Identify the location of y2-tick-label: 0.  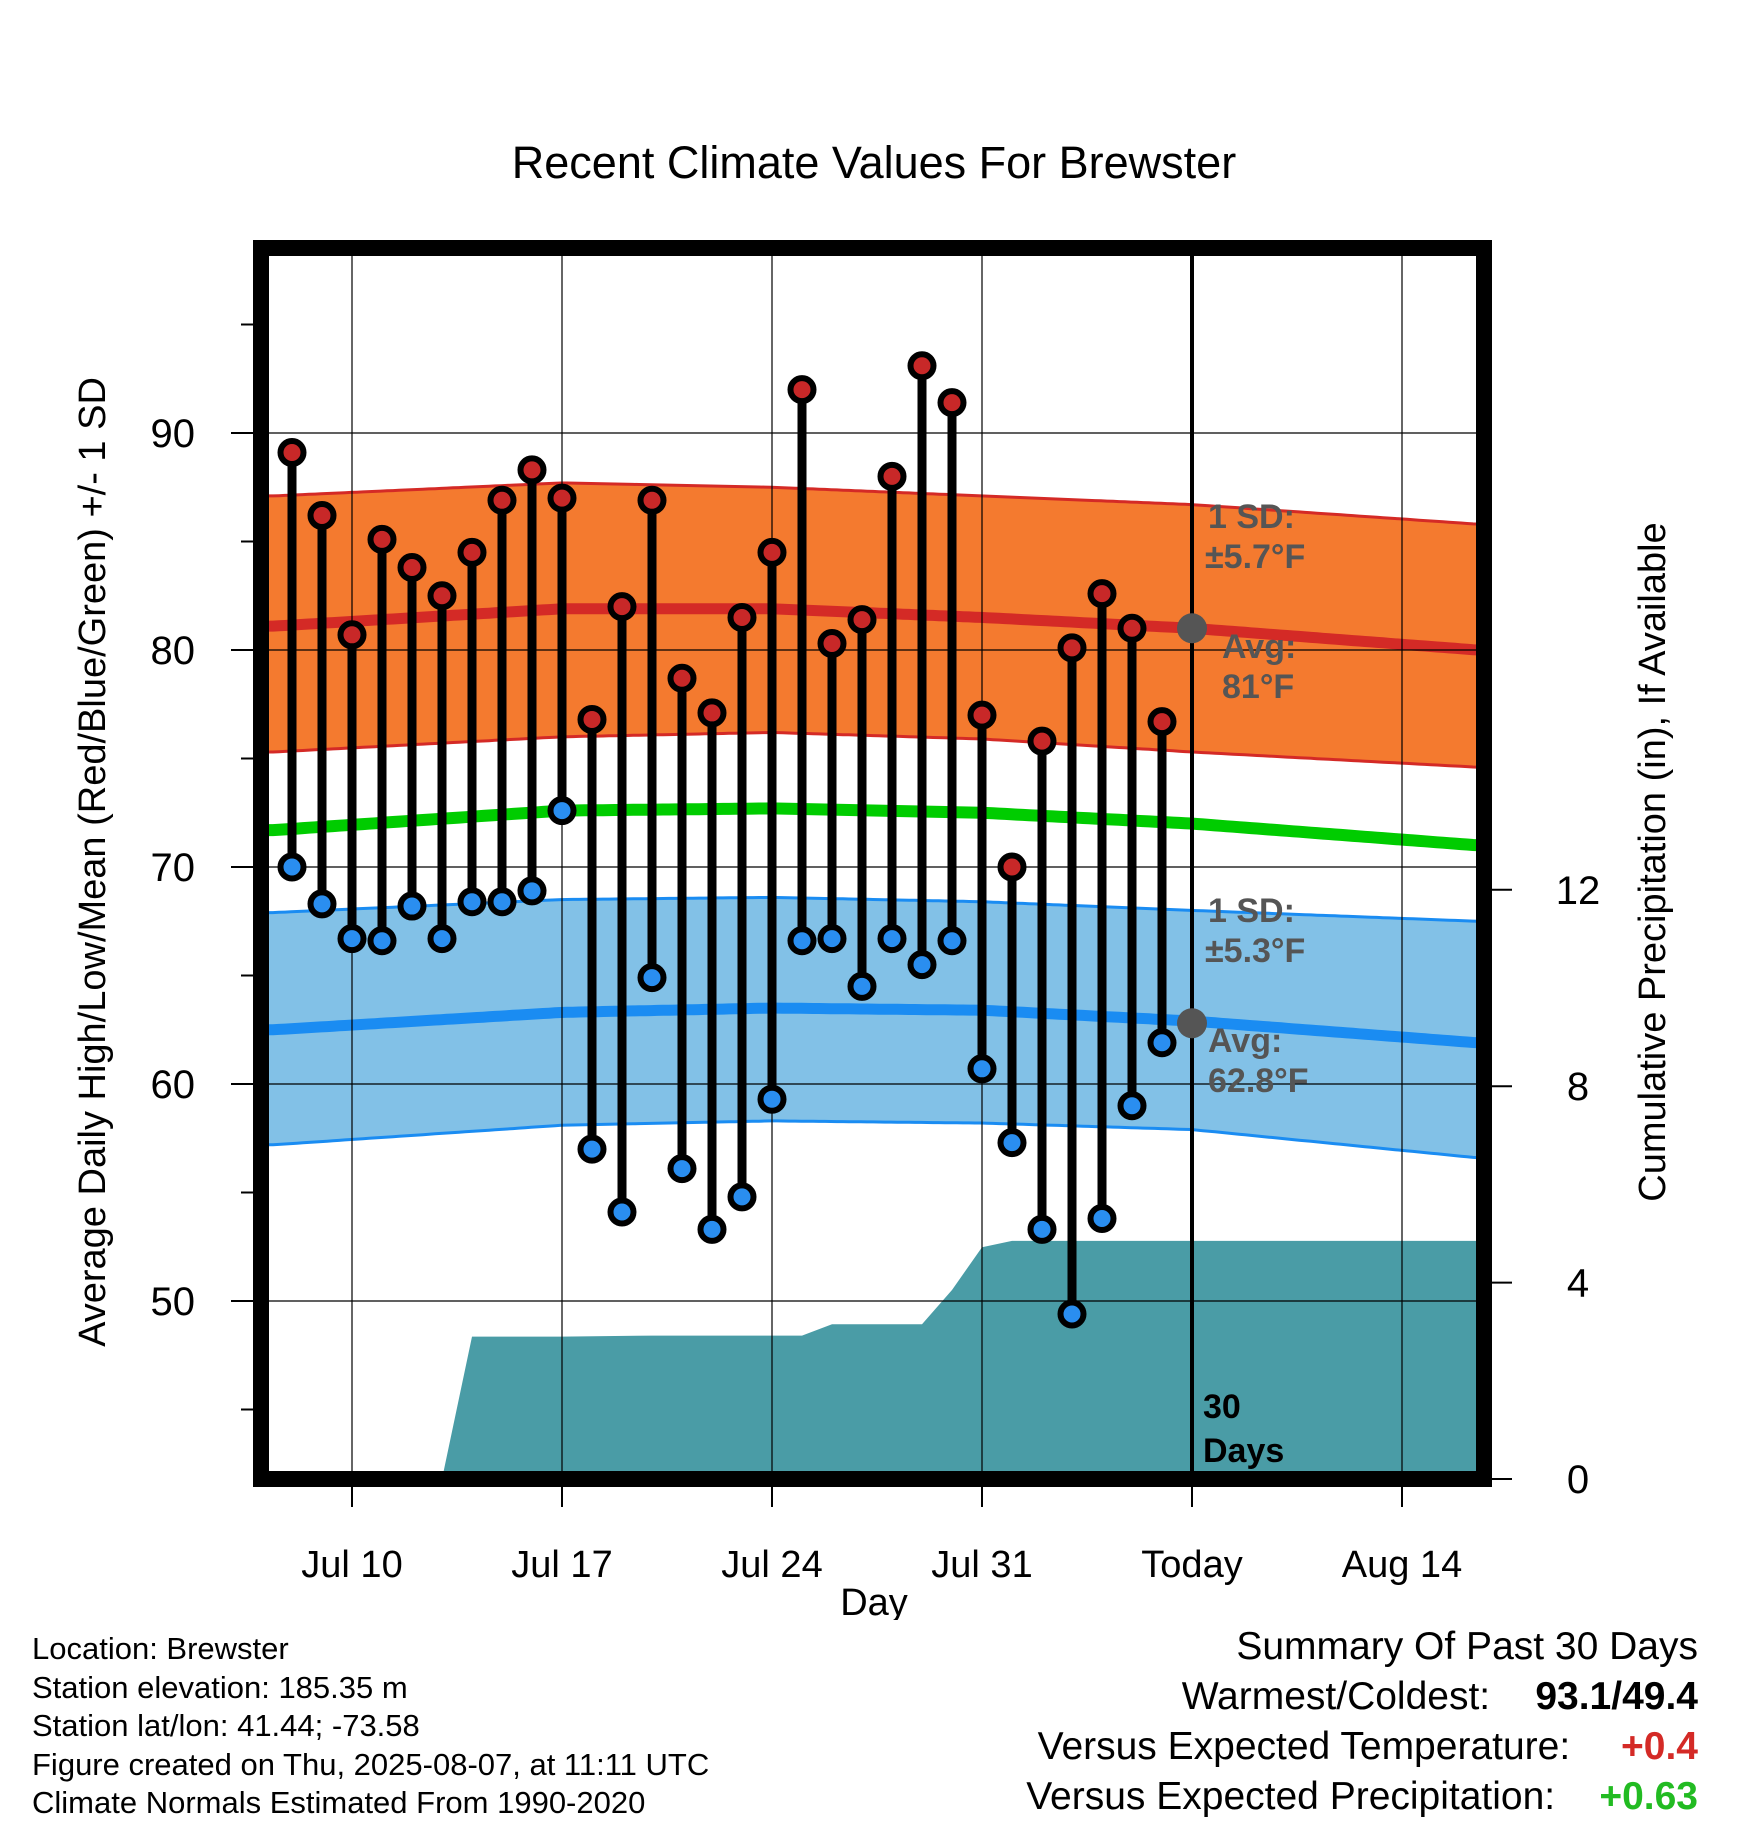
(1578, 1480).